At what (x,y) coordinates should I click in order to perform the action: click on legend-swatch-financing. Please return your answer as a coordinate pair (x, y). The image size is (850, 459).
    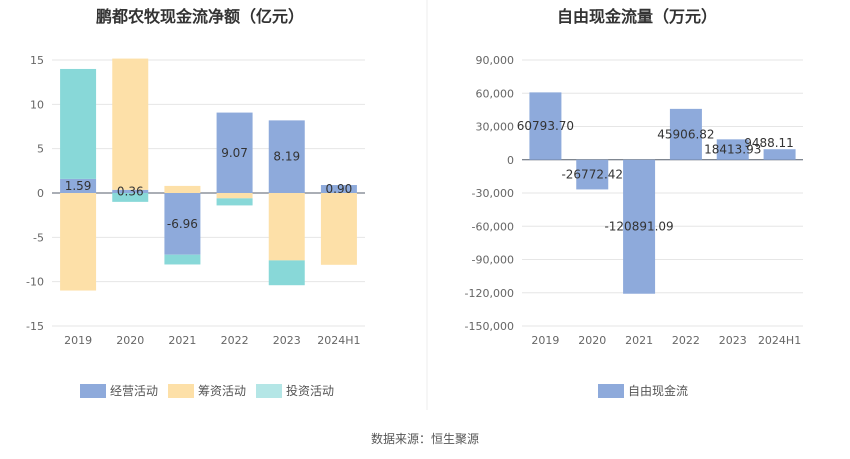
    Looking at the image, I should click on (181, 391).